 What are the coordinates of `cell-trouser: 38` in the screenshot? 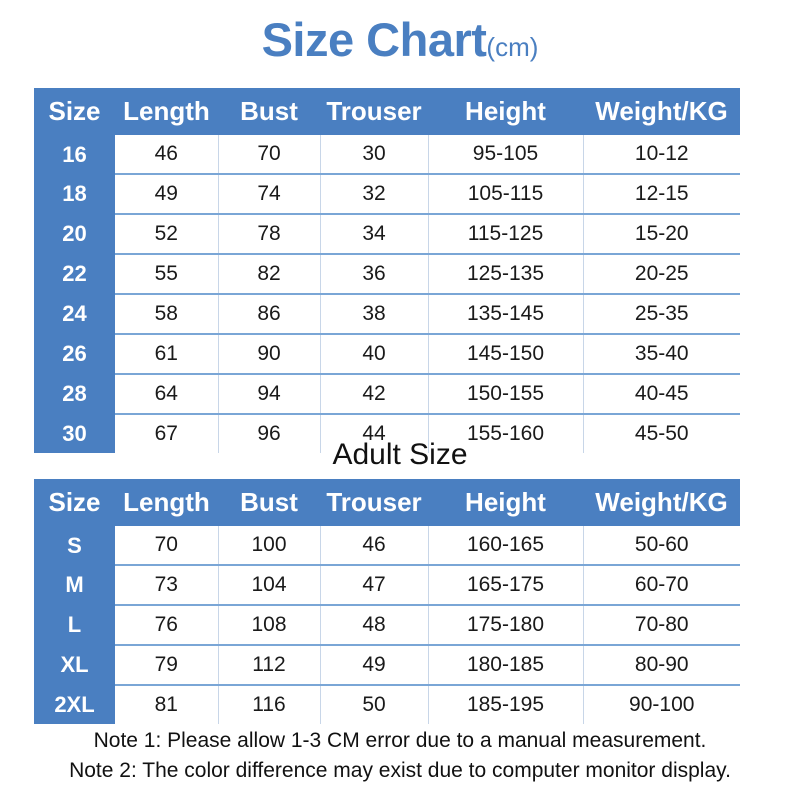 It's located at (374, 313).